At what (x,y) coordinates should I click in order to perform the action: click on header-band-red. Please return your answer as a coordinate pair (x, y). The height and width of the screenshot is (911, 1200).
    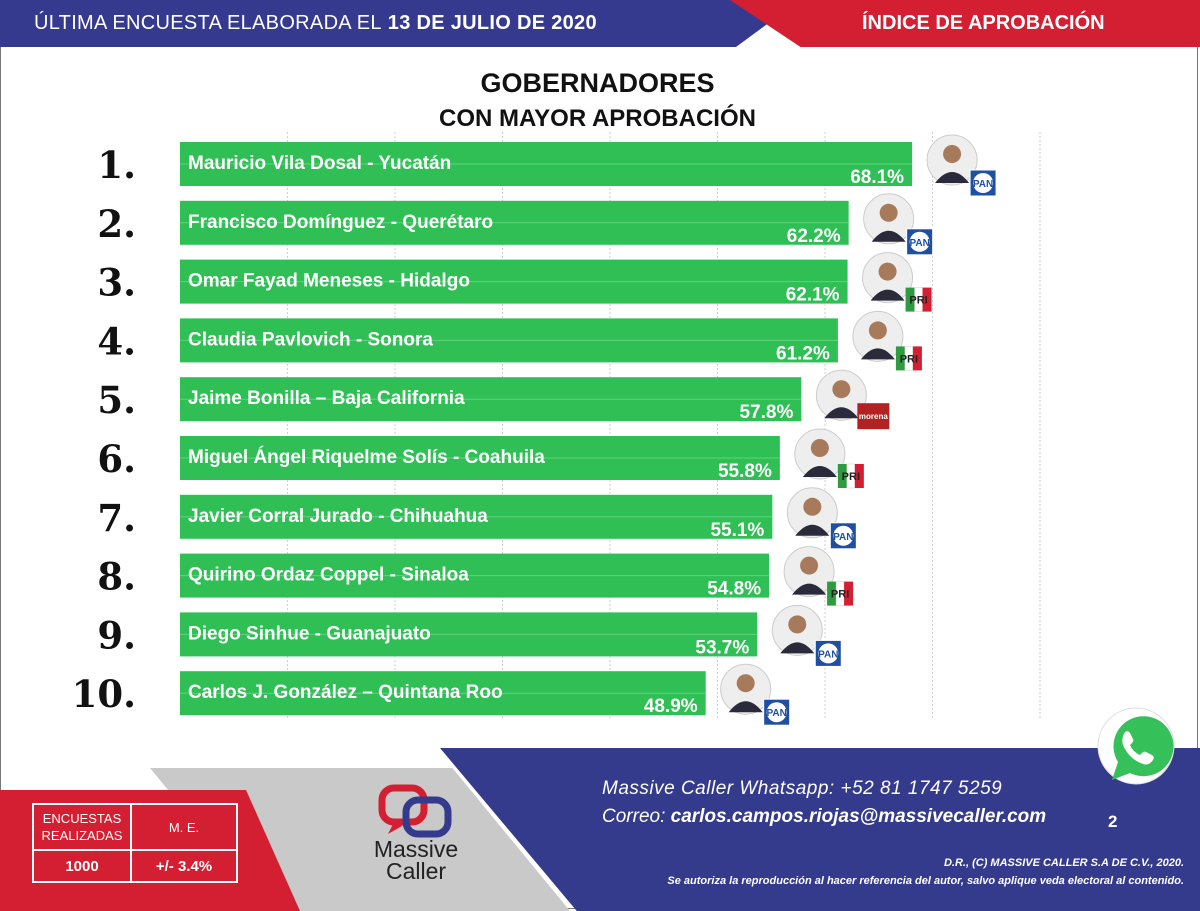
    Looking at the image, I should click on (965, 23).